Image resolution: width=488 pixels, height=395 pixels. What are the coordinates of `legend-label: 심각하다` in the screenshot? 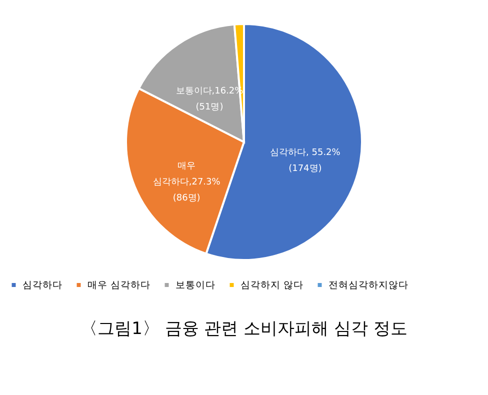 It's located at (42, 286).